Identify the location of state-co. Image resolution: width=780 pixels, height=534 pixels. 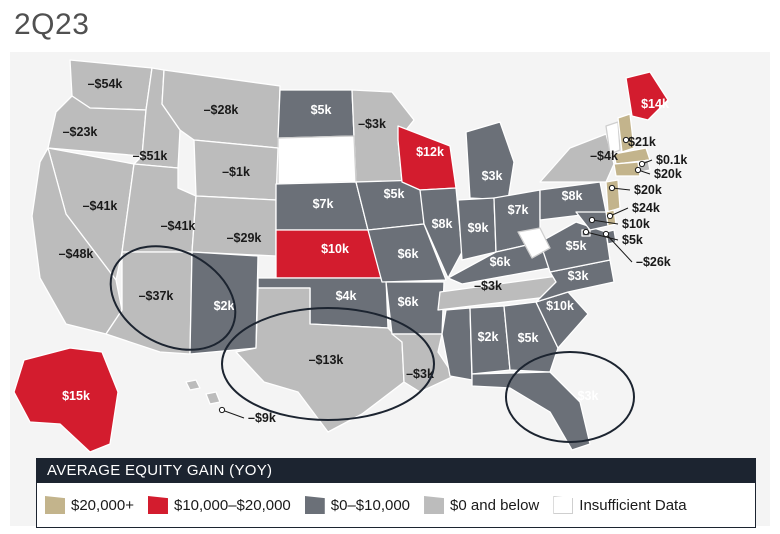
(234, 226).